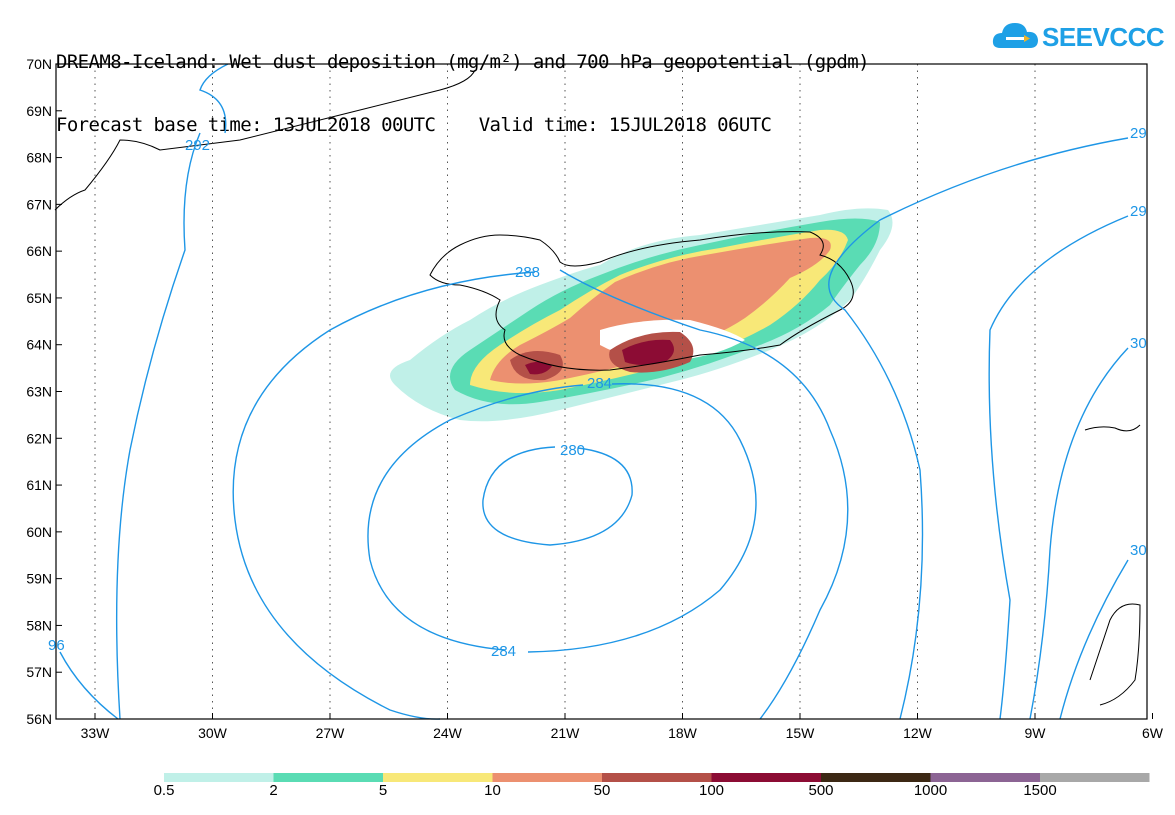 The width and height of the screenshot is (1175, 815). What do you see at coordinates (622, 733) in the screenshot?
I see `longitude-labels: 33W 30W 27W 24W 21W 18W 15W 12W 9W 6W` at bounding box center [622, 733].